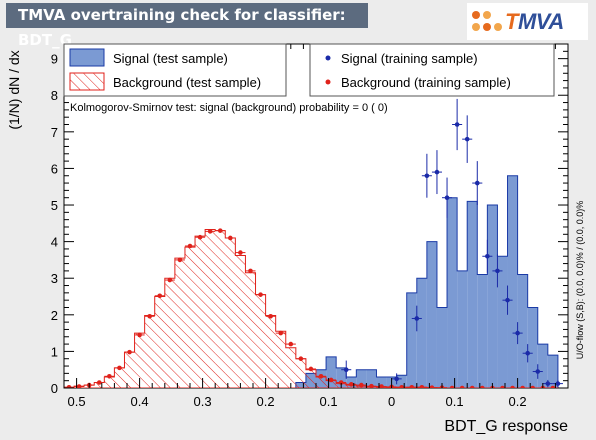 The image size is (596, 440). Describe the element at coordinates (54, 388) in the screenshot. I see `y-tick-label: 0` at that location.